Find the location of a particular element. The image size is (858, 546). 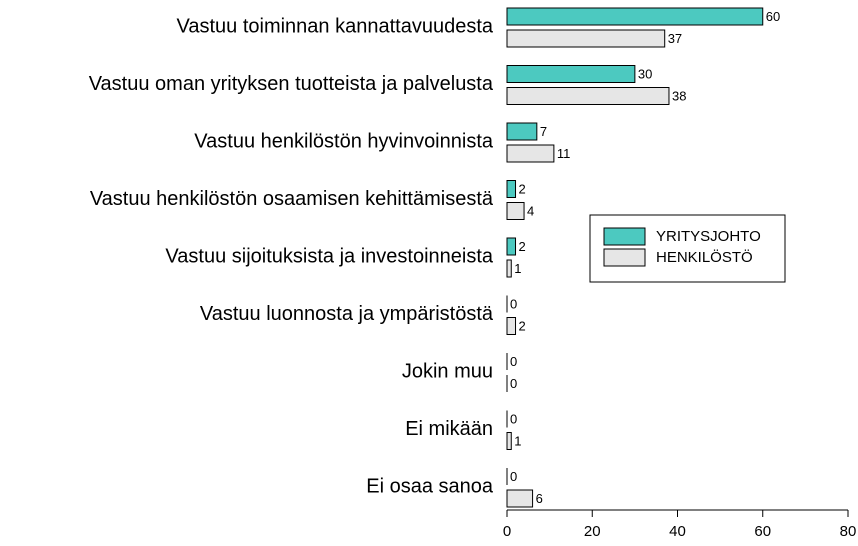

value-label: 60 is located at coordinates (773, 16).